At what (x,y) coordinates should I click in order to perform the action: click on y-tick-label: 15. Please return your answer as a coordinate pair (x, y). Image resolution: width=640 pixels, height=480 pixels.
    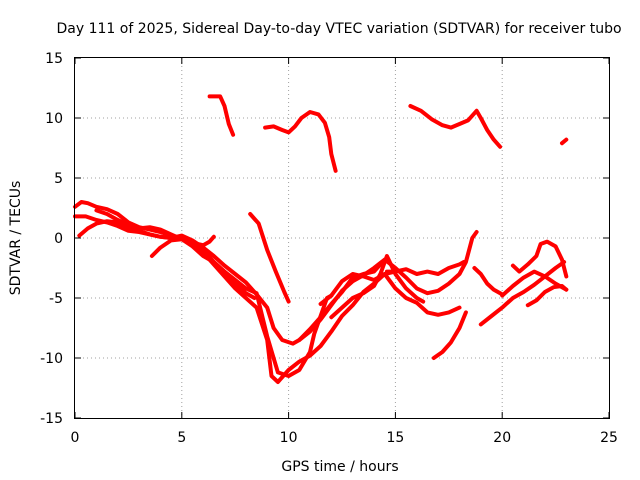
    Looking at the image, I should click on (54, 59).